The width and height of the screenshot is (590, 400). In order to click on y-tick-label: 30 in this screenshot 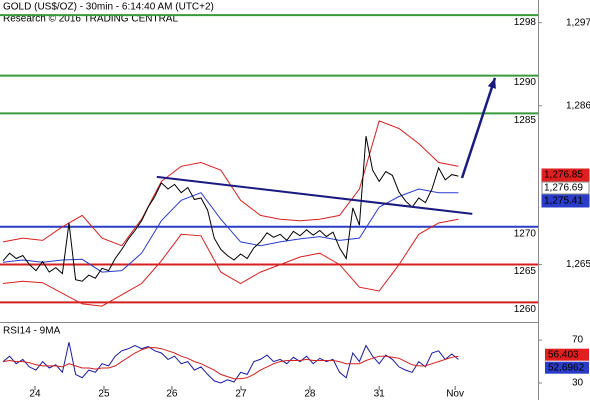, I will do `click(578, 383)`.